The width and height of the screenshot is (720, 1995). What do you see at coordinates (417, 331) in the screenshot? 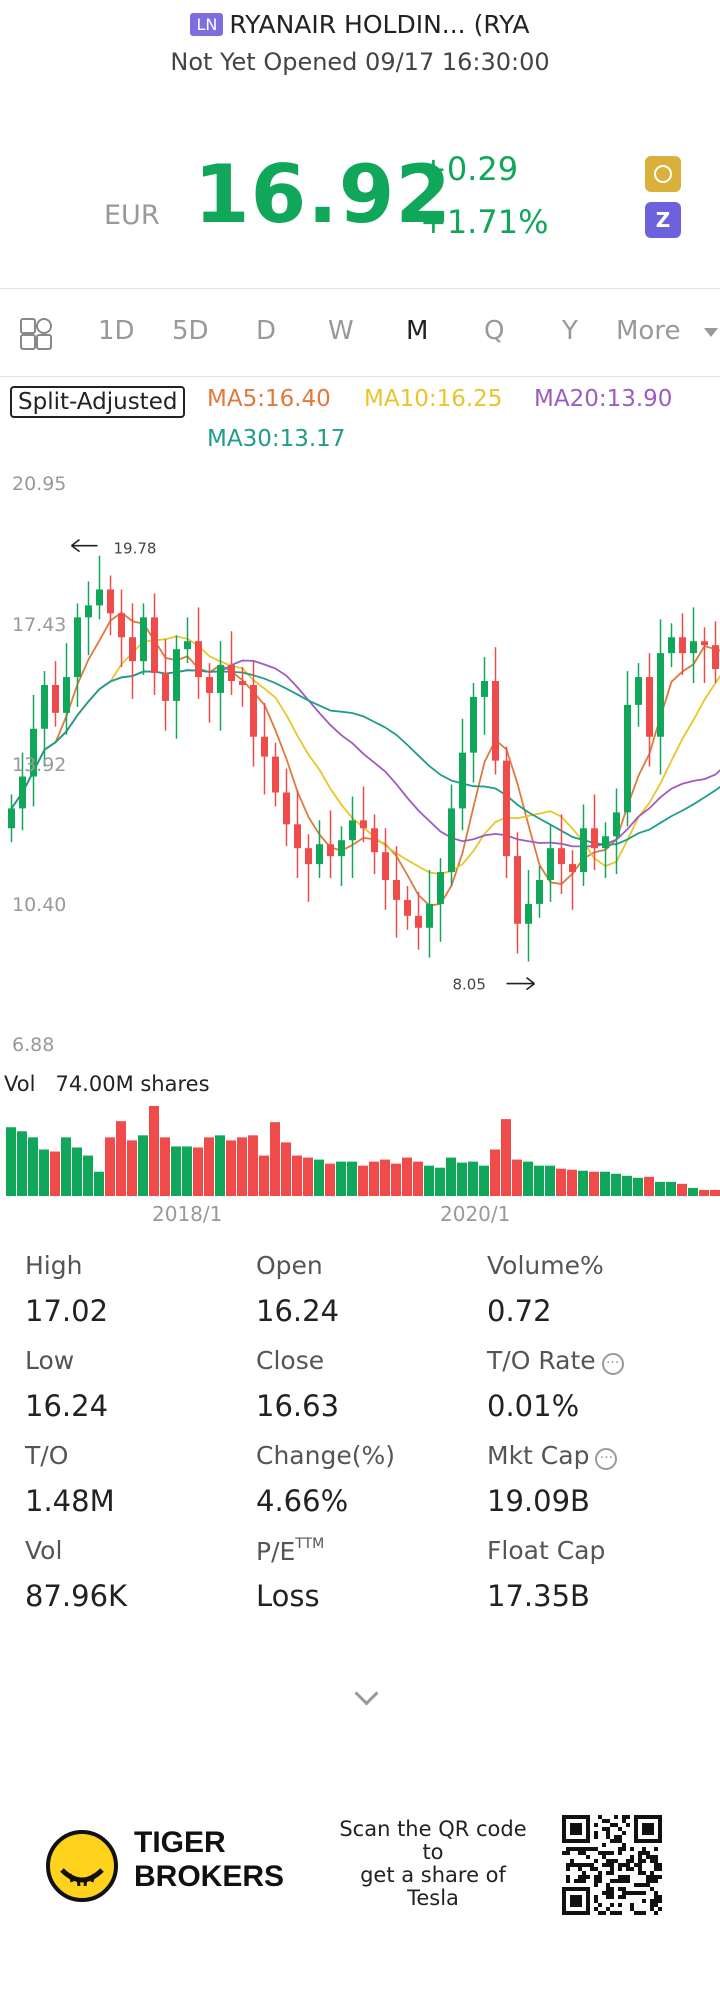
I see `tab-month: M` at bounding box center [417, 331].